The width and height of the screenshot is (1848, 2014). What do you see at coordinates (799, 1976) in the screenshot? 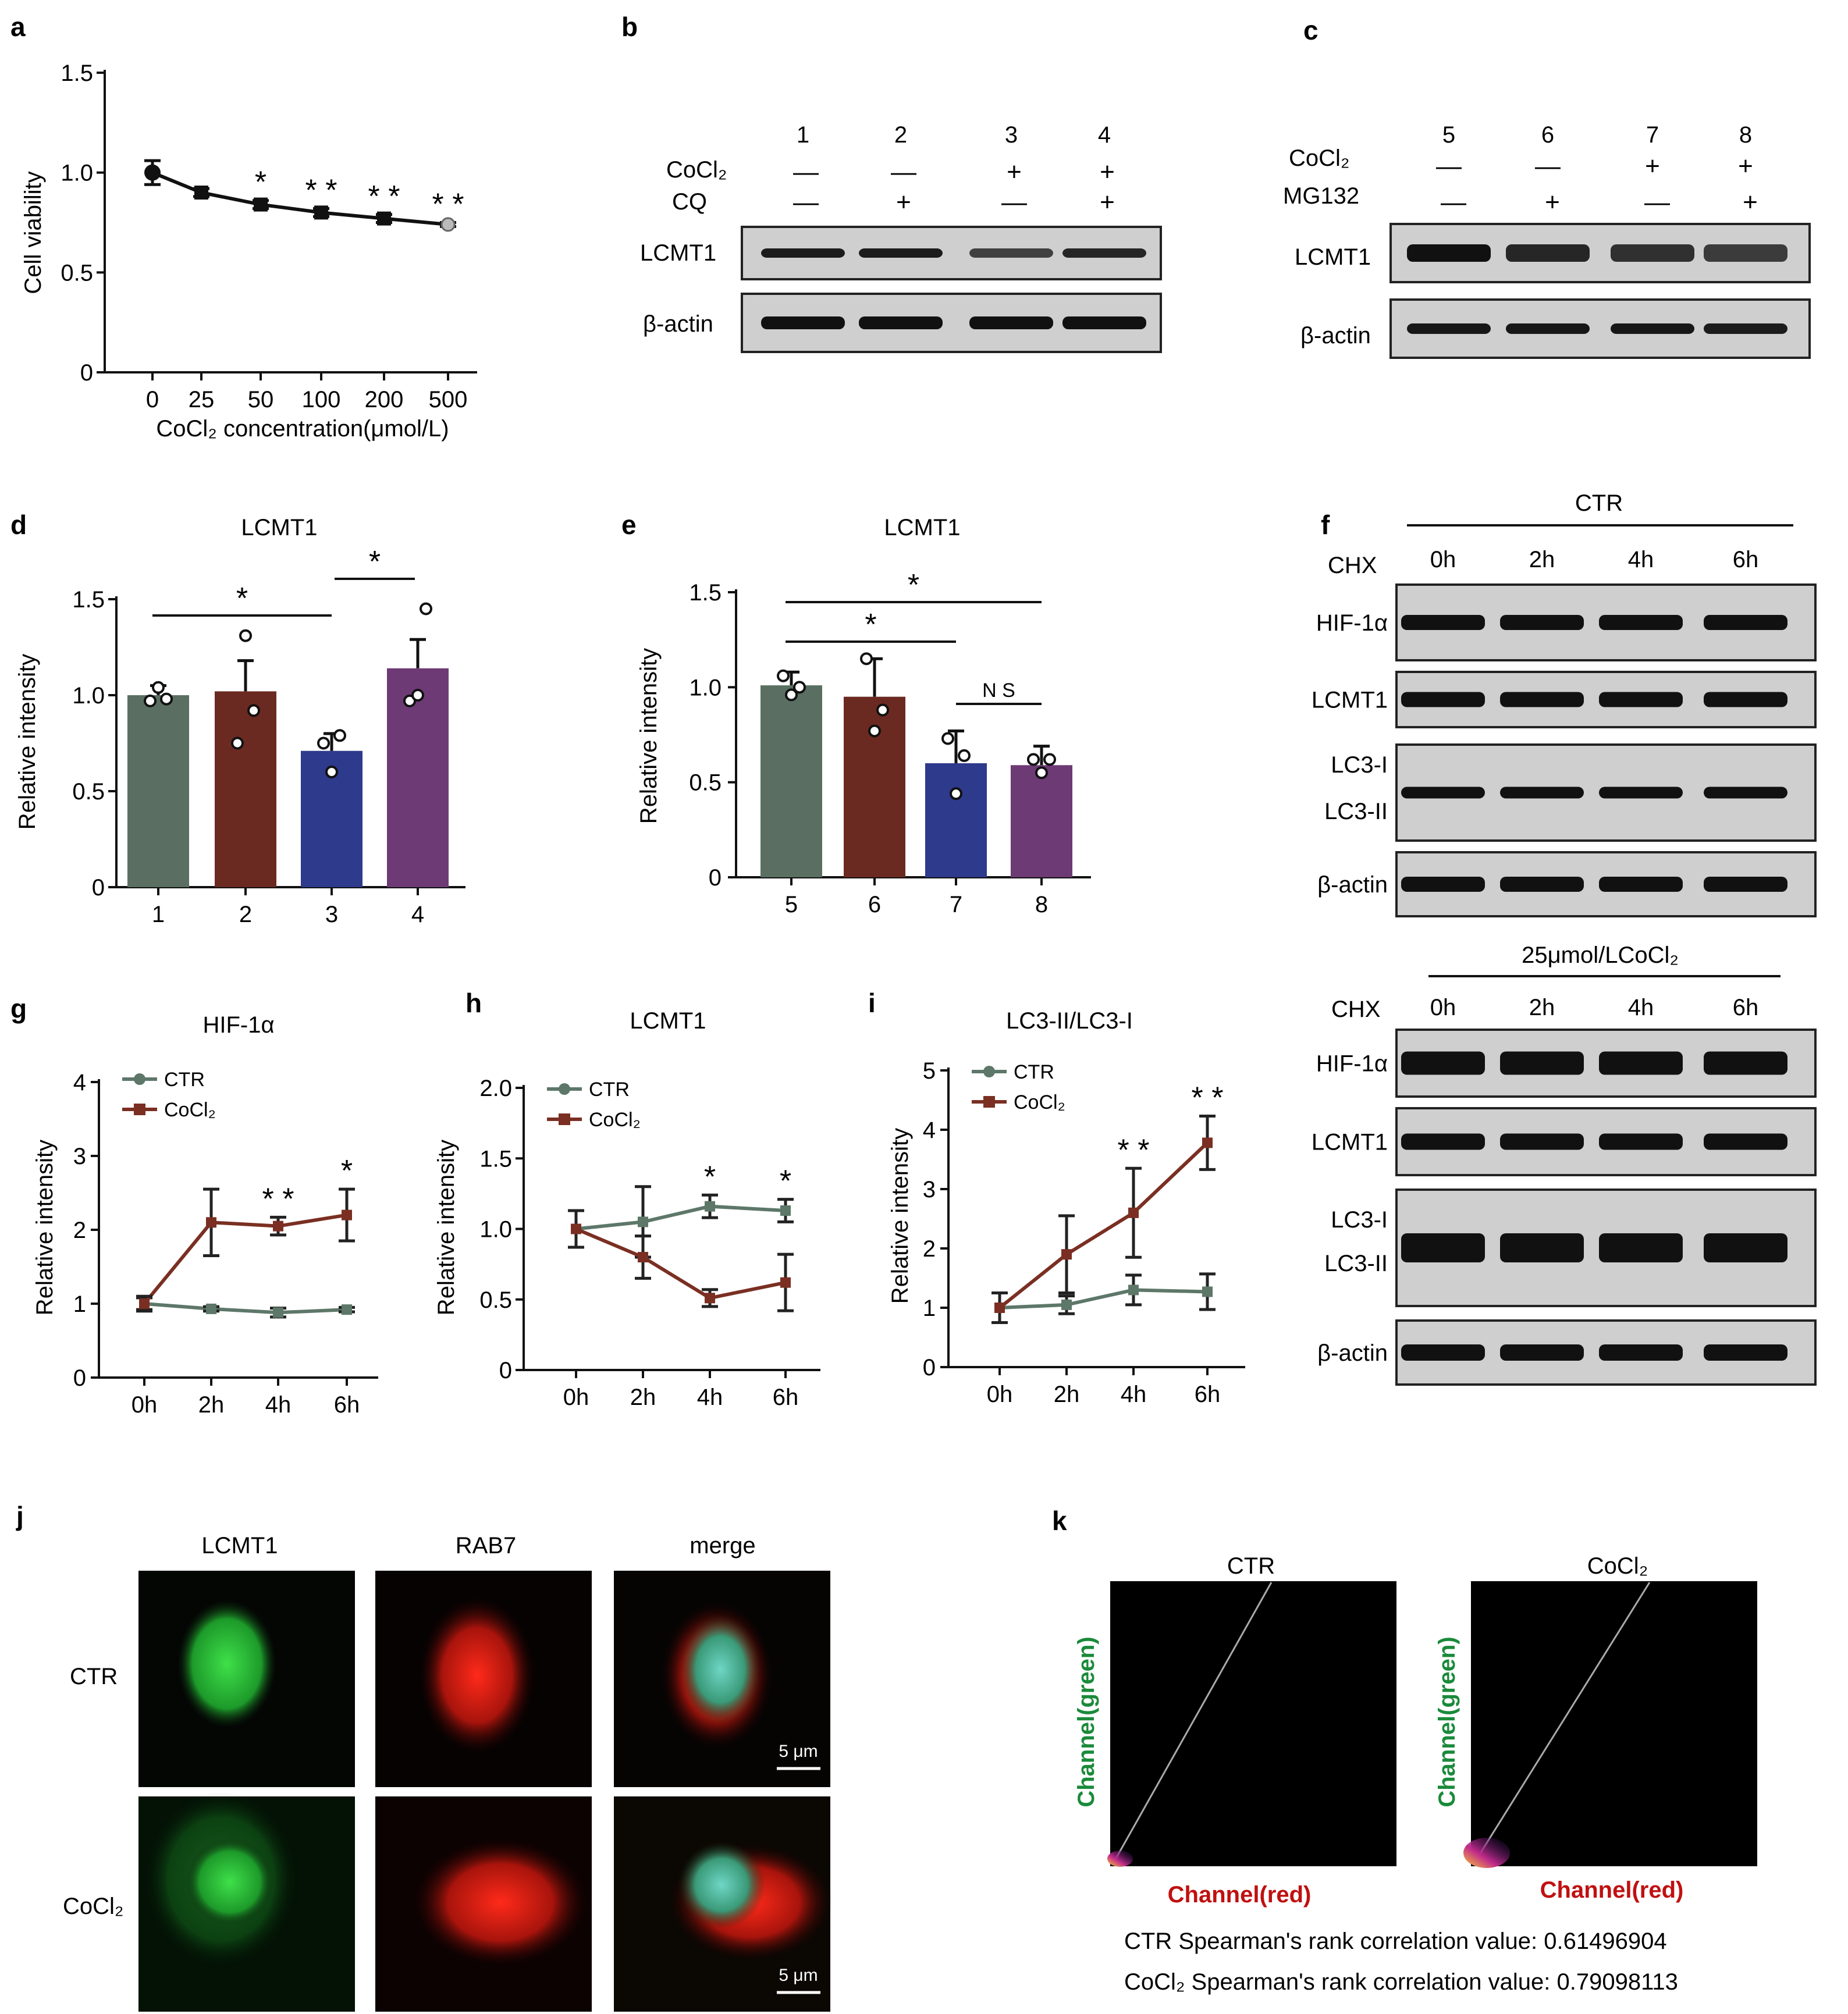
I see `scale-bar-label: 5 μm` at bounding box center [799, 1976].